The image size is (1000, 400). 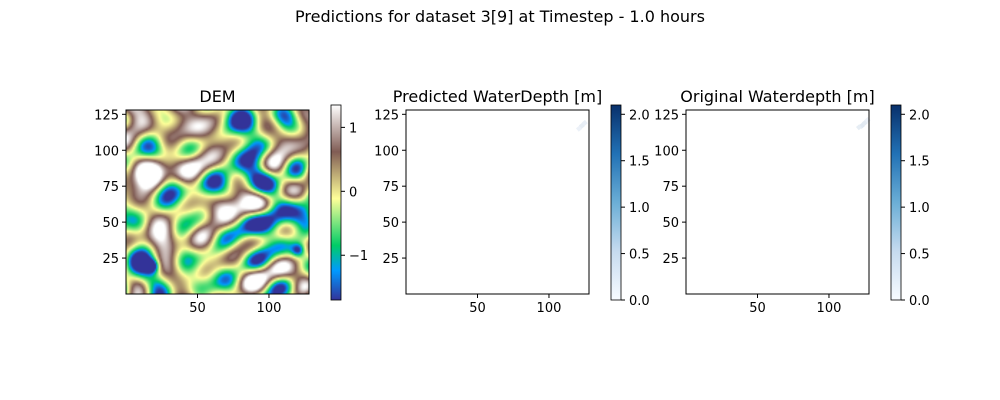 What do you see at coordinates (217, 96) in the screenshot?
I see `panel-title: DEM` at bounding box center [217, 96].